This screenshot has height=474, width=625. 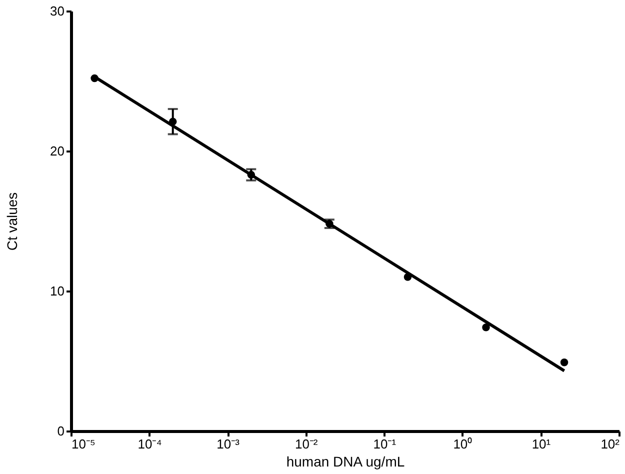 What do you see at coordinates (84, 444) in the screenshot?
I see `x-tick-label: 10⁻⁵` at bounding box center [84, 444].